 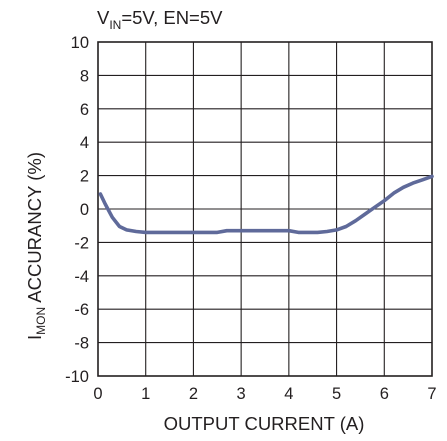 I want to click on y-tick-label: -8, so click(x=81, y=344).